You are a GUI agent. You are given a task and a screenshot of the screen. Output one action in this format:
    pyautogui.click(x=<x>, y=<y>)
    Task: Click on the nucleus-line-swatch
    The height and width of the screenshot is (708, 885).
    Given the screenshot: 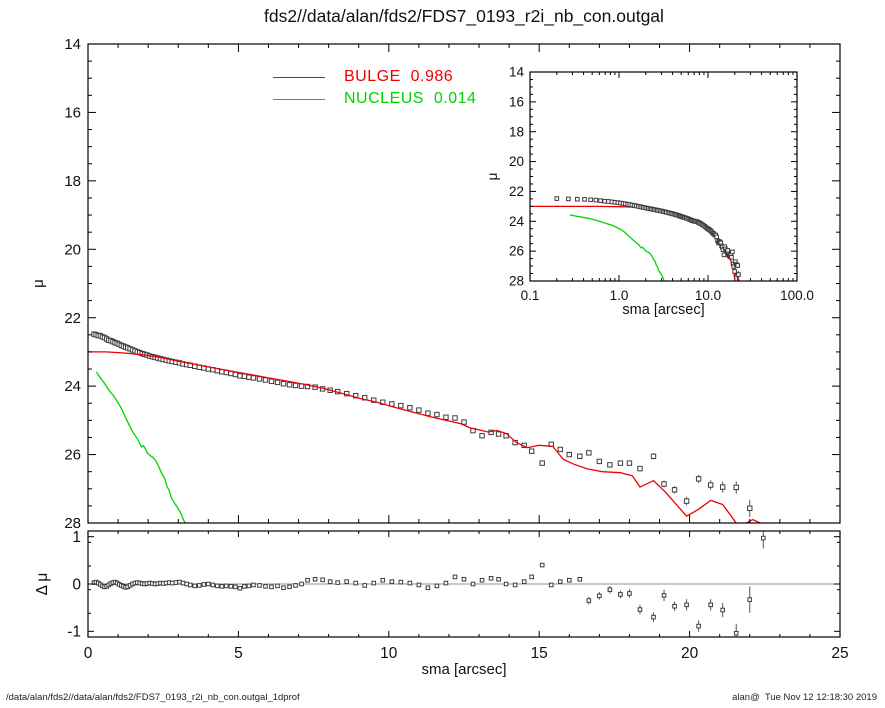 What is the action you would take?
    pyautogui.click(x=299, y=99)
    